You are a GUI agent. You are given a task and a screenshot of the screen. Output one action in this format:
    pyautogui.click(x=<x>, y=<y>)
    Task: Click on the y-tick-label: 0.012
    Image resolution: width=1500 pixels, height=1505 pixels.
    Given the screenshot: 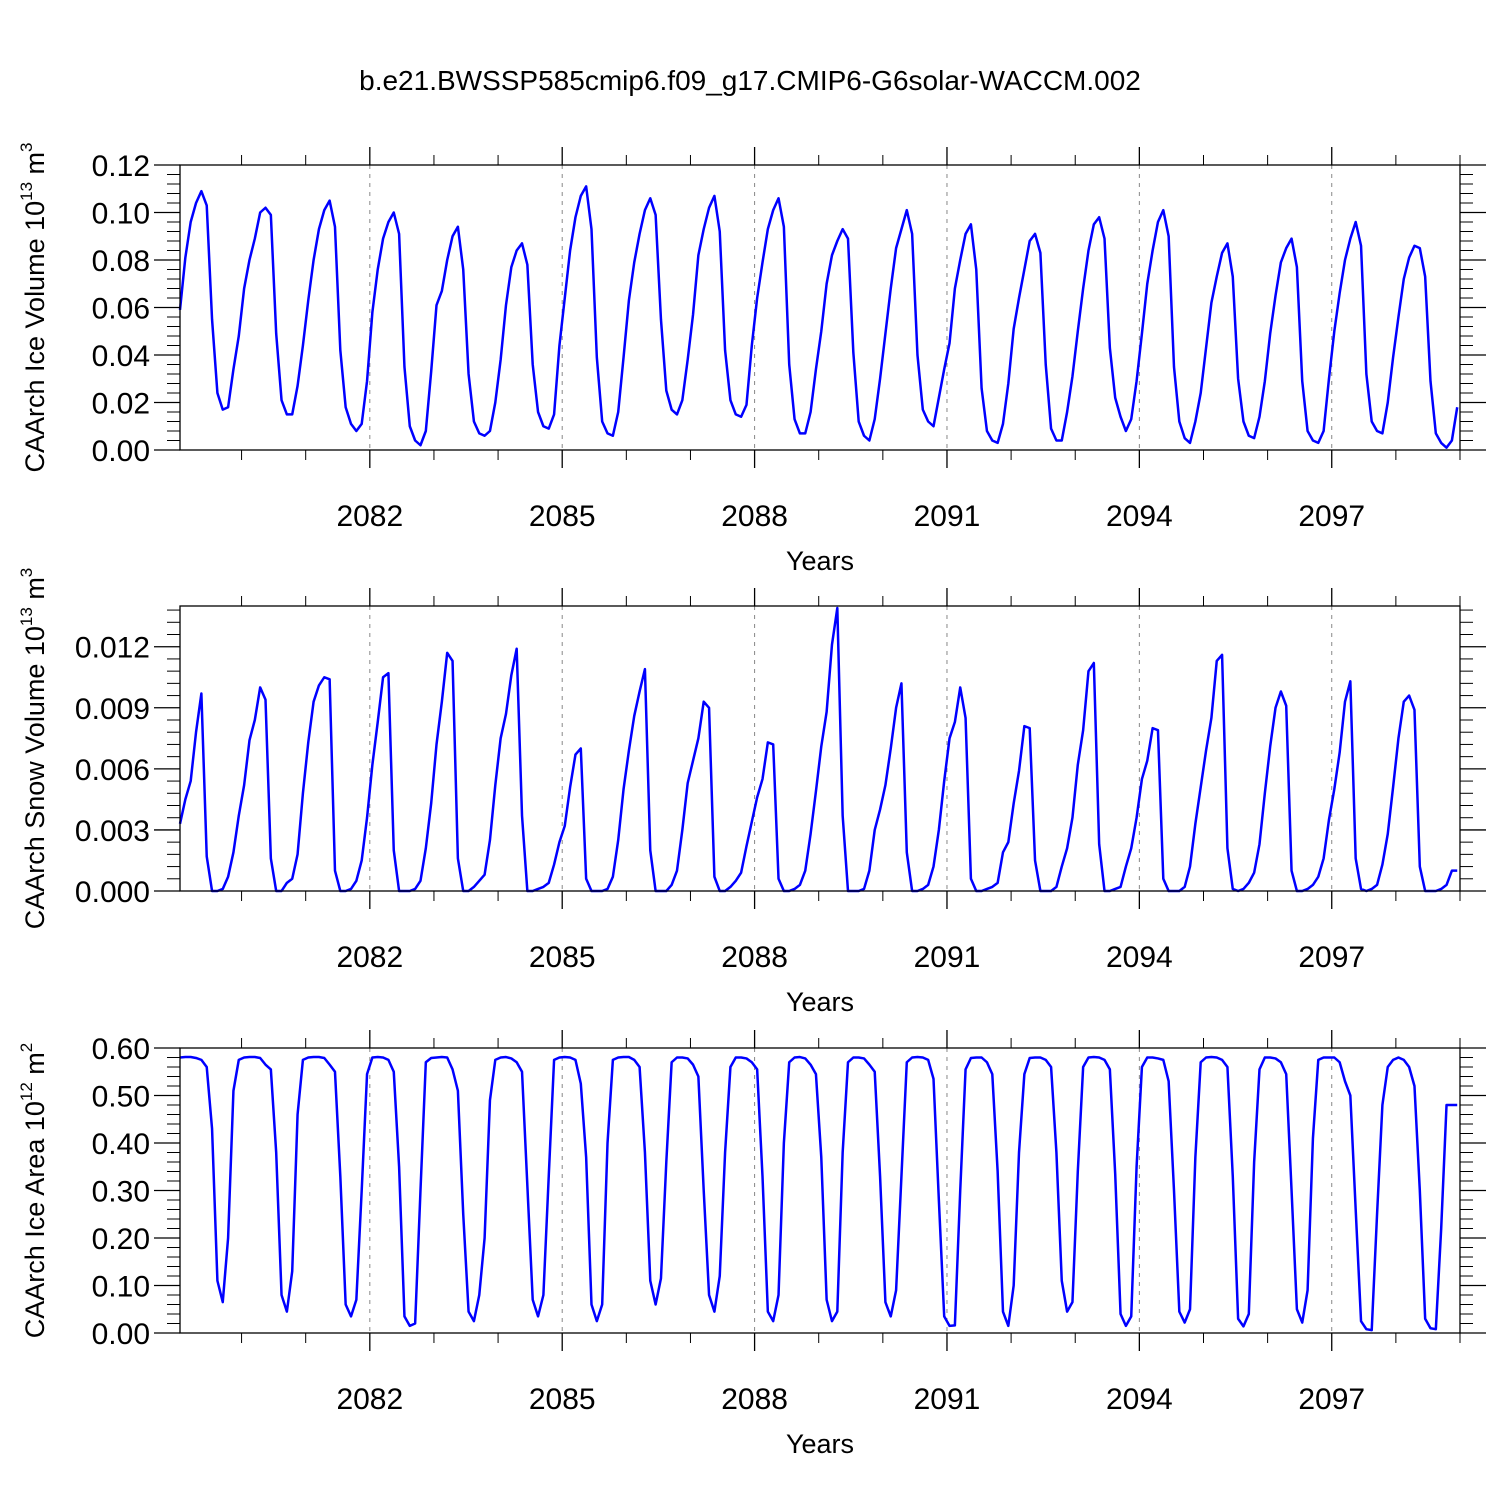 What is the action you would take?
    pyautogui.click(x=112, y=648)
    